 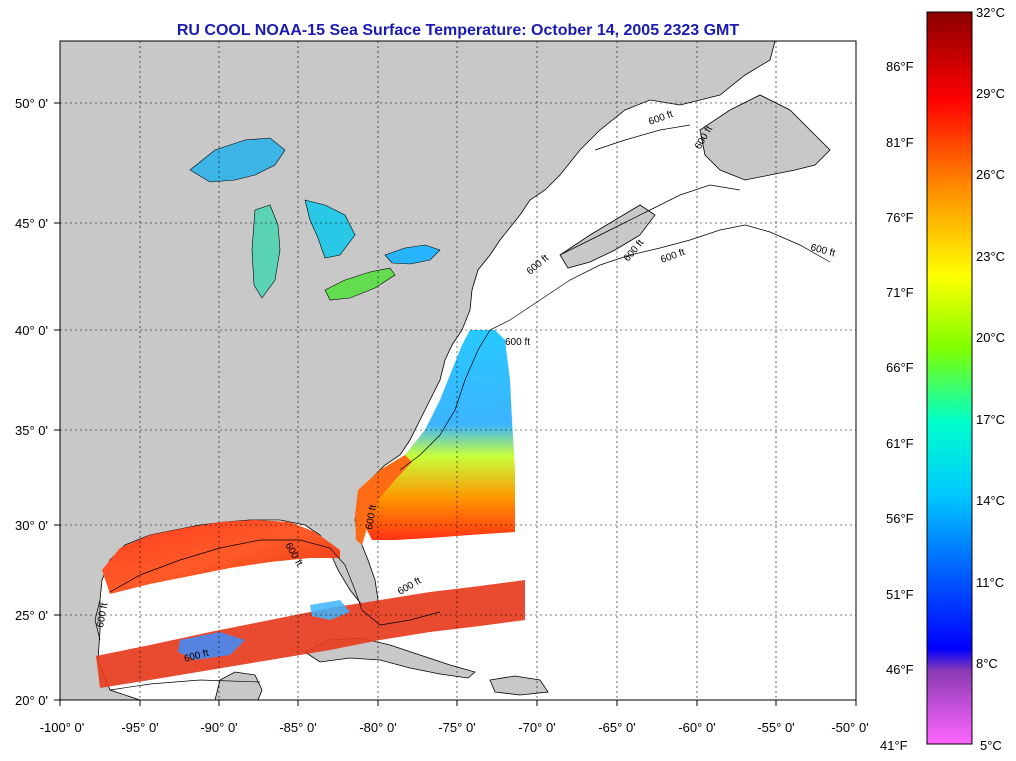 I want to click on sst-gulf-swath, so click(x=221, y=557).